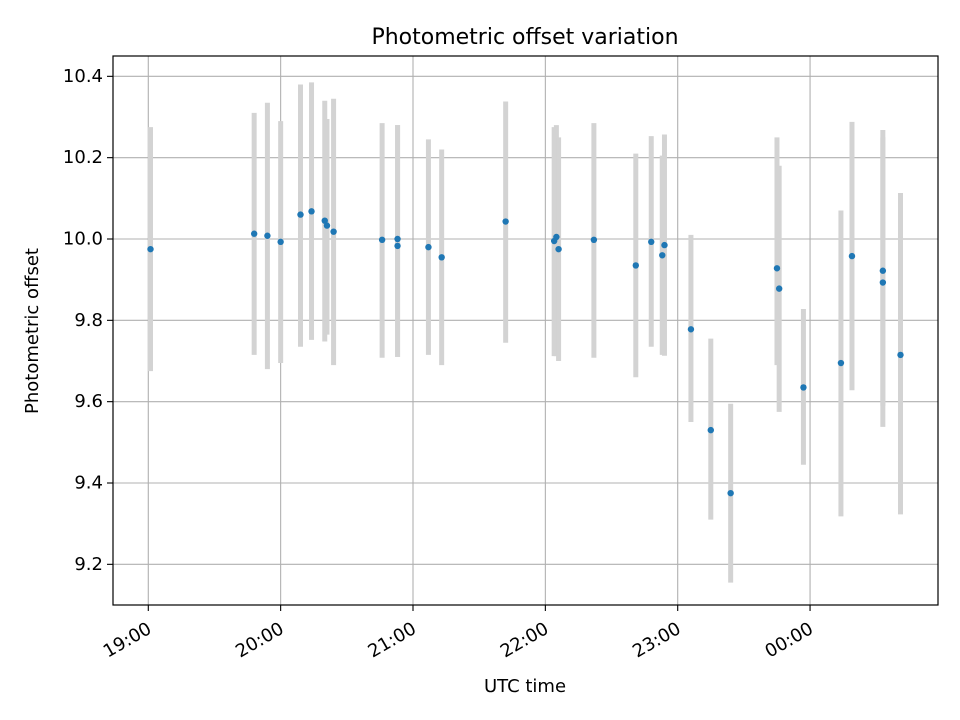  Describe the element at coordinates (88, 320) in the screenshot. I see `y-tick-label: 9.8` at that location.